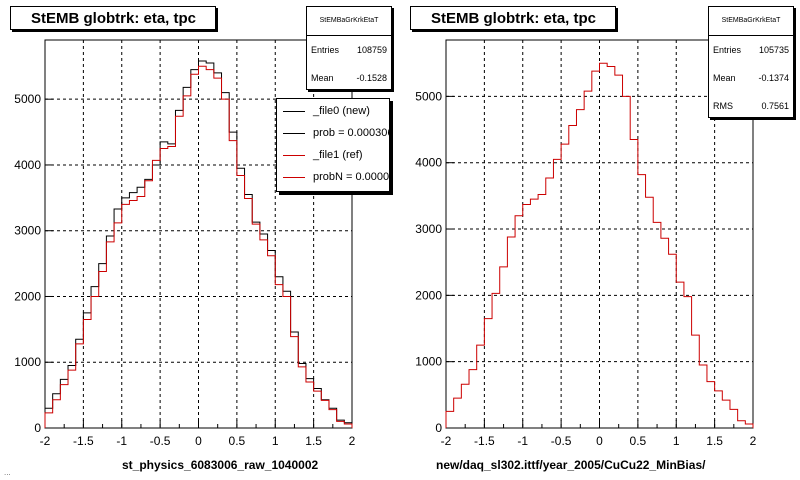 Image resolution: width=800 pixels, height=480 pixels. I want to click on left-x-tick-label: -2, so click(45, 441).